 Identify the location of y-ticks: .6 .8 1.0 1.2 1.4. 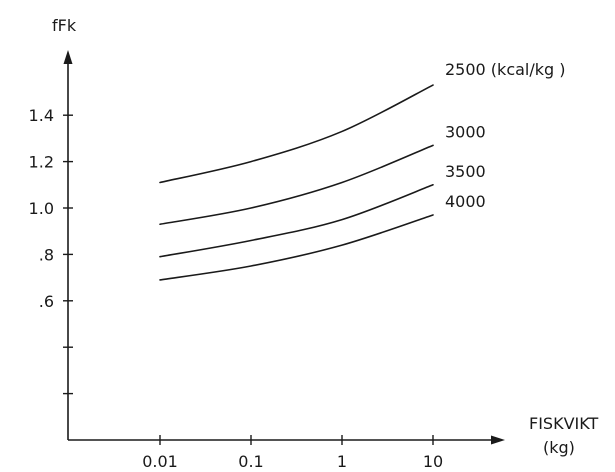
(51, 250).